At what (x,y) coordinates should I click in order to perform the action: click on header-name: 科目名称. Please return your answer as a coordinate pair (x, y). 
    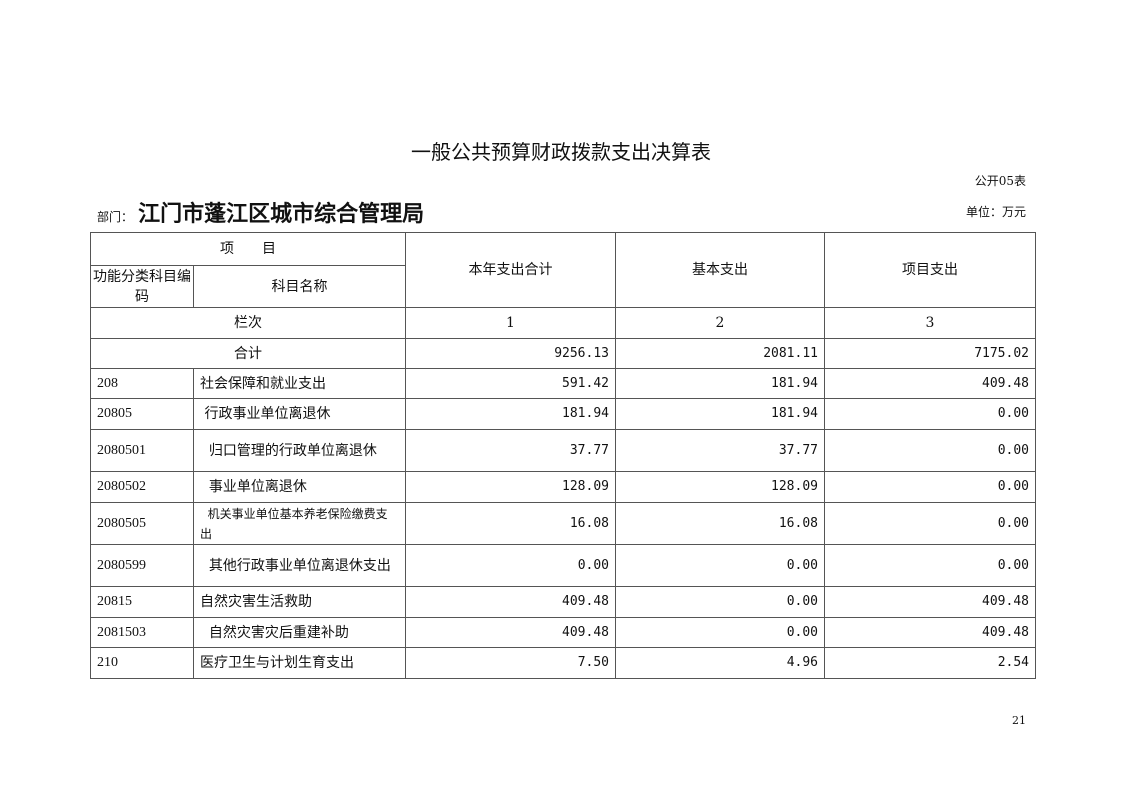
    Looking at the image, I should click on (299, 286).